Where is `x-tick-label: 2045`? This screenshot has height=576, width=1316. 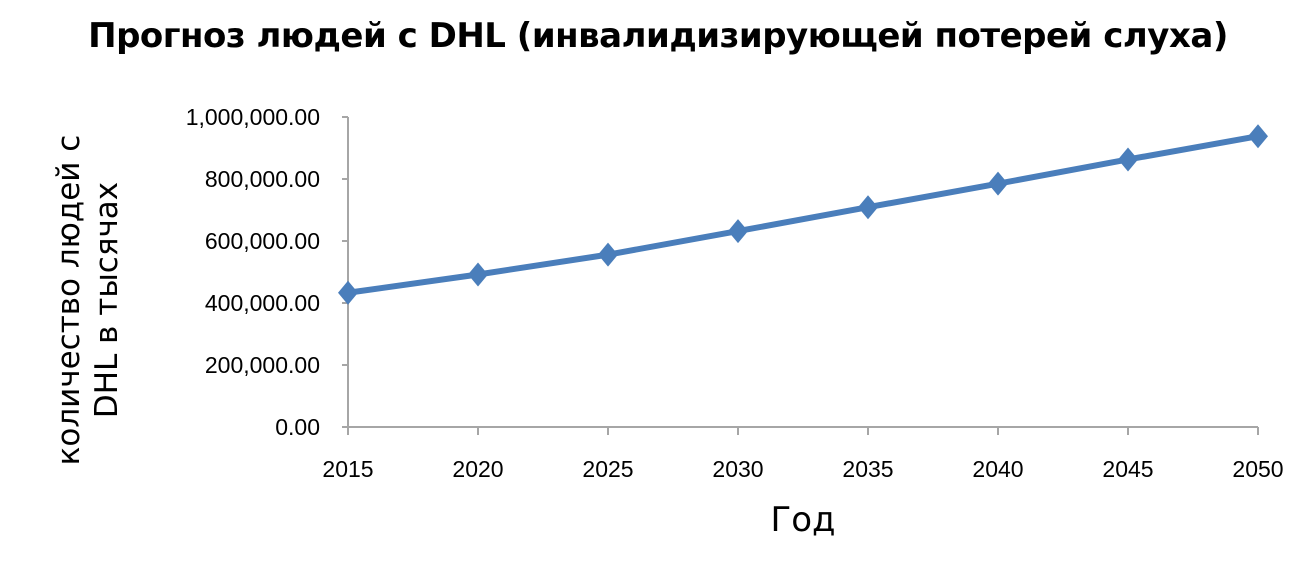 x-tick-label: 2045 is located at coordinates (1127, 469).